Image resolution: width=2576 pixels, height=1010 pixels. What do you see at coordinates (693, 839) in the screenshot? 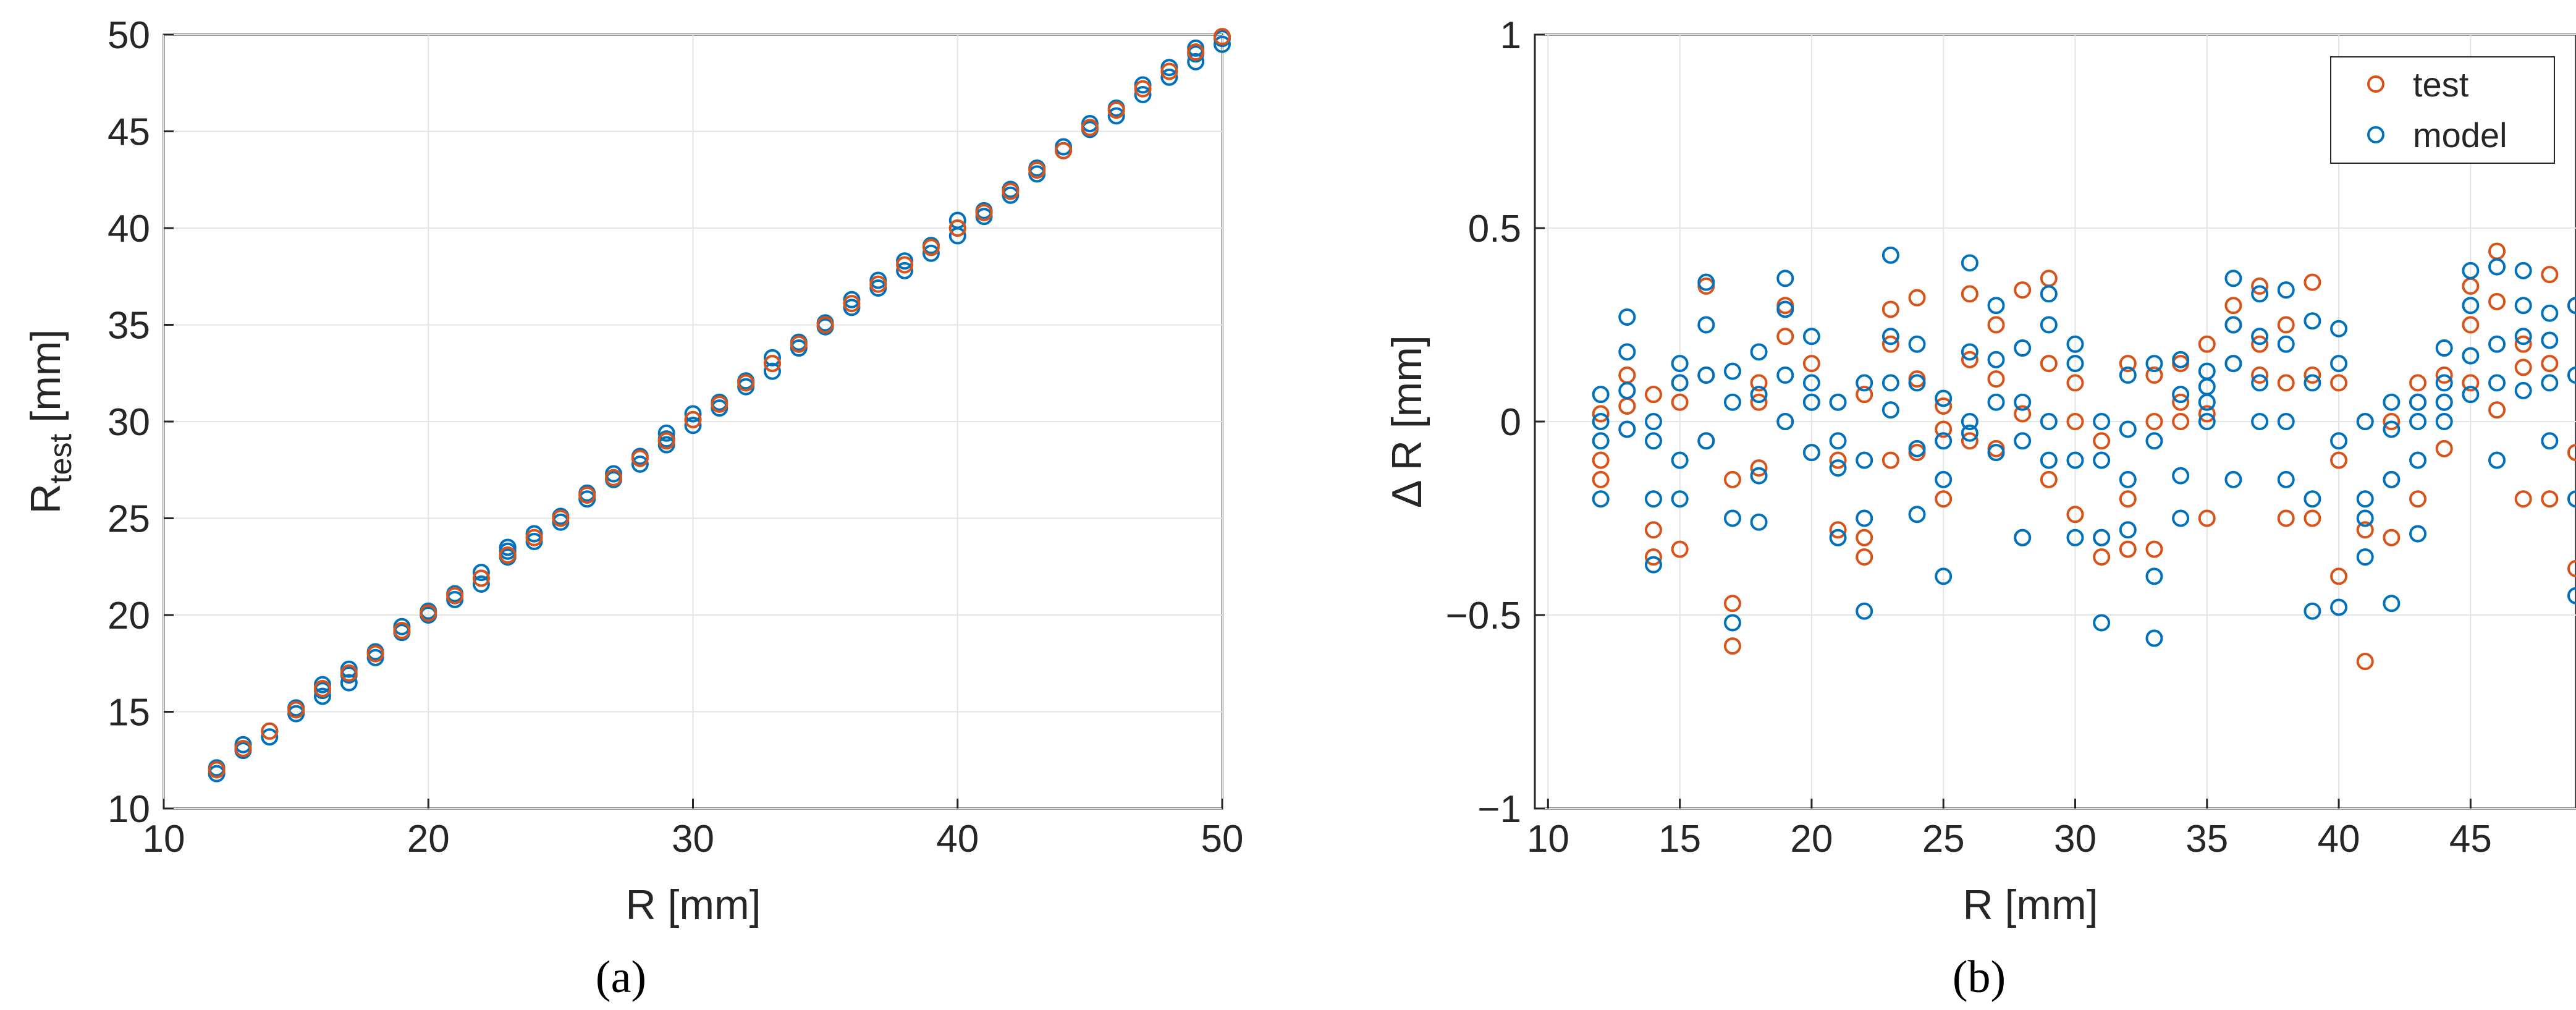
I see `x-tick-label: 30` at bounding box center [693, 839].